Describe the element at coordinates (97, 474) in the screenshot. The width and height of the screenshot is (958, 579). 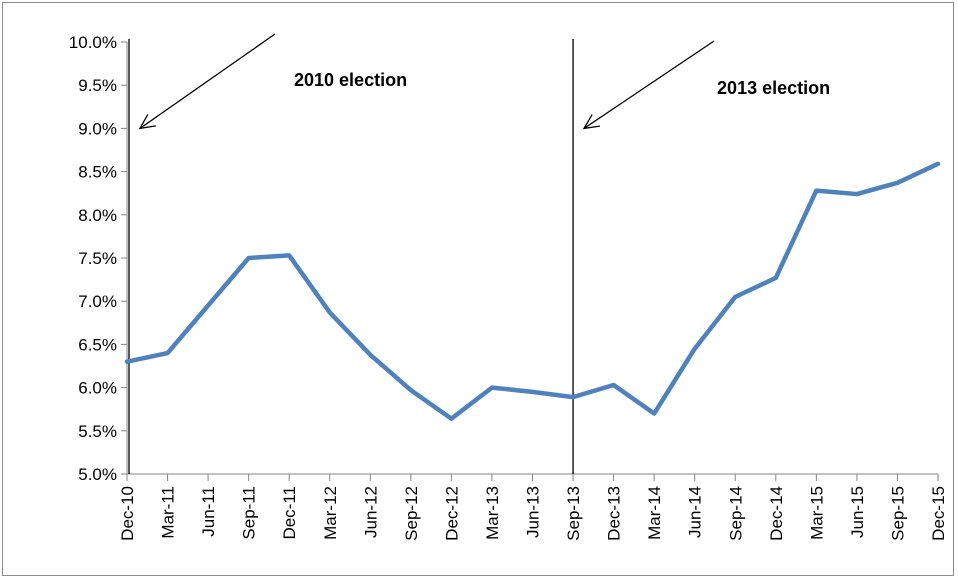
I see `y-tick-label: 5.0%` at that location.